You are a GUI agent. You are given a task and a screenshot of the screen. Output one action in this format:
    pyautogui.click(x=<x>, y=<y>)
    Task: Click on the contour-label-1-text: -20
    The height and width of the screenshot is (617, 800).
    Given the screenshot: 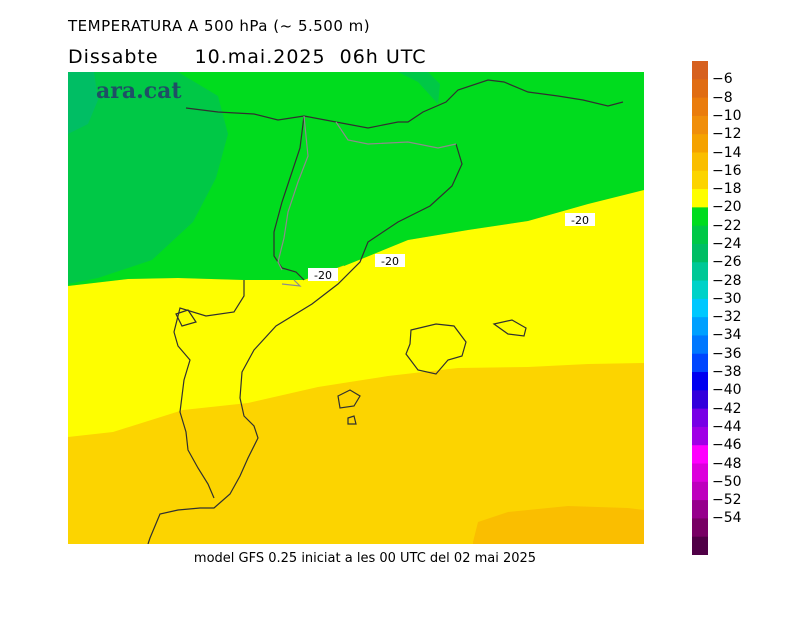 What is the action you would take?
    pyautogui.click(x=580, y=220)
    